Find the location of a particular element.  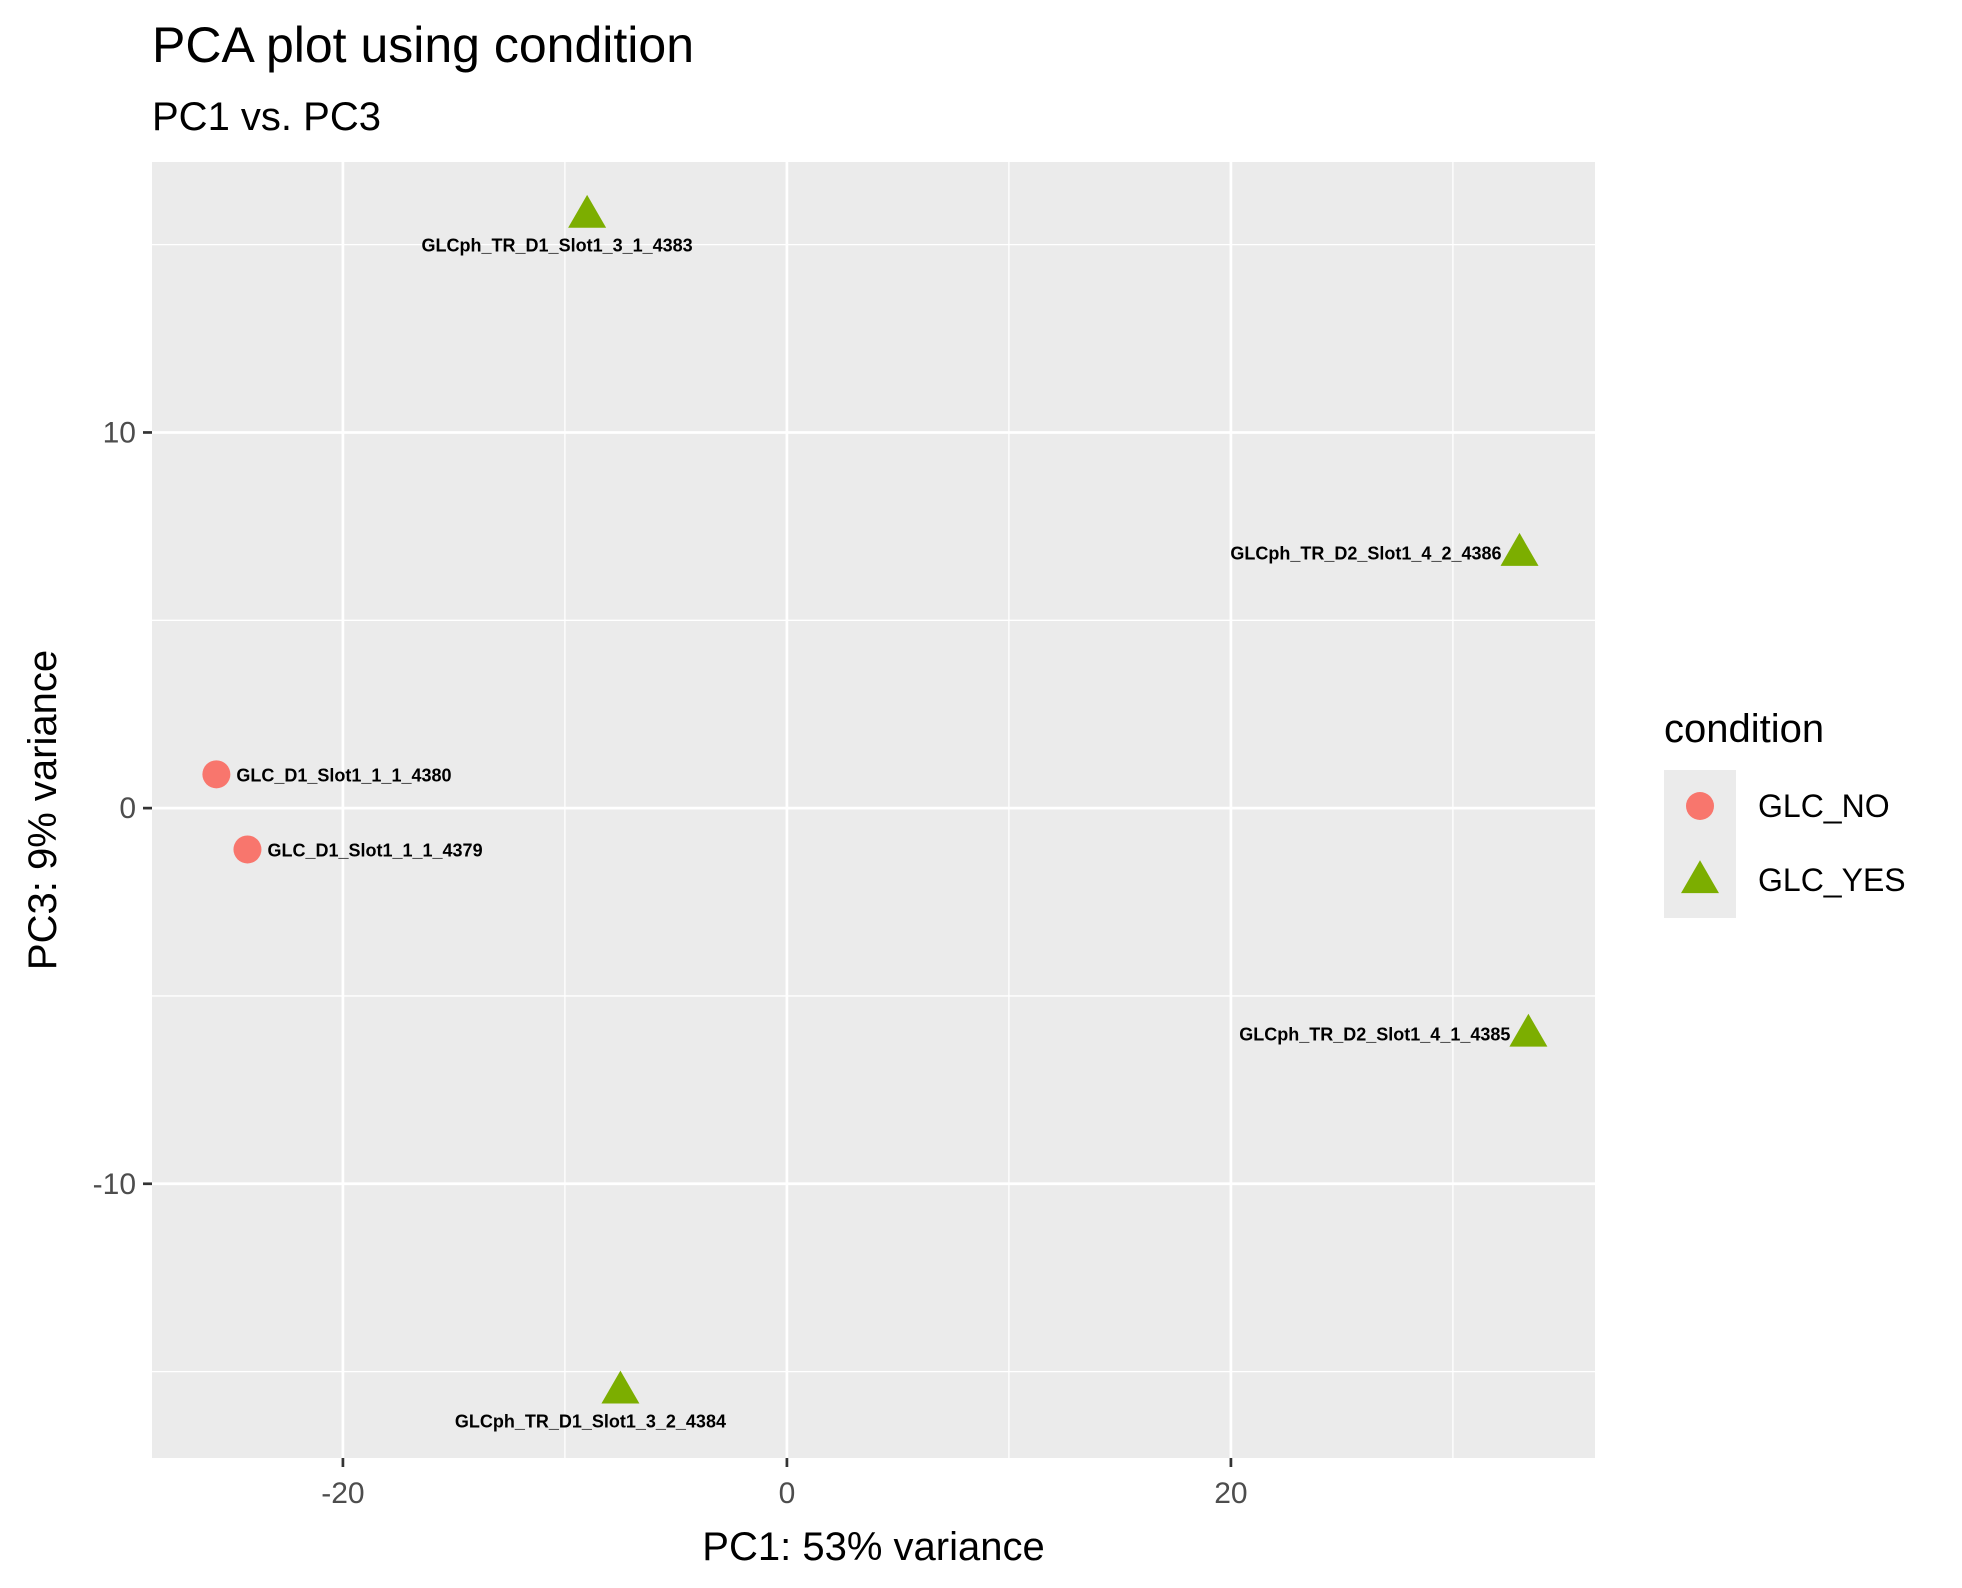

x-tick-label: -20 is located at coordinates (342, 1493).